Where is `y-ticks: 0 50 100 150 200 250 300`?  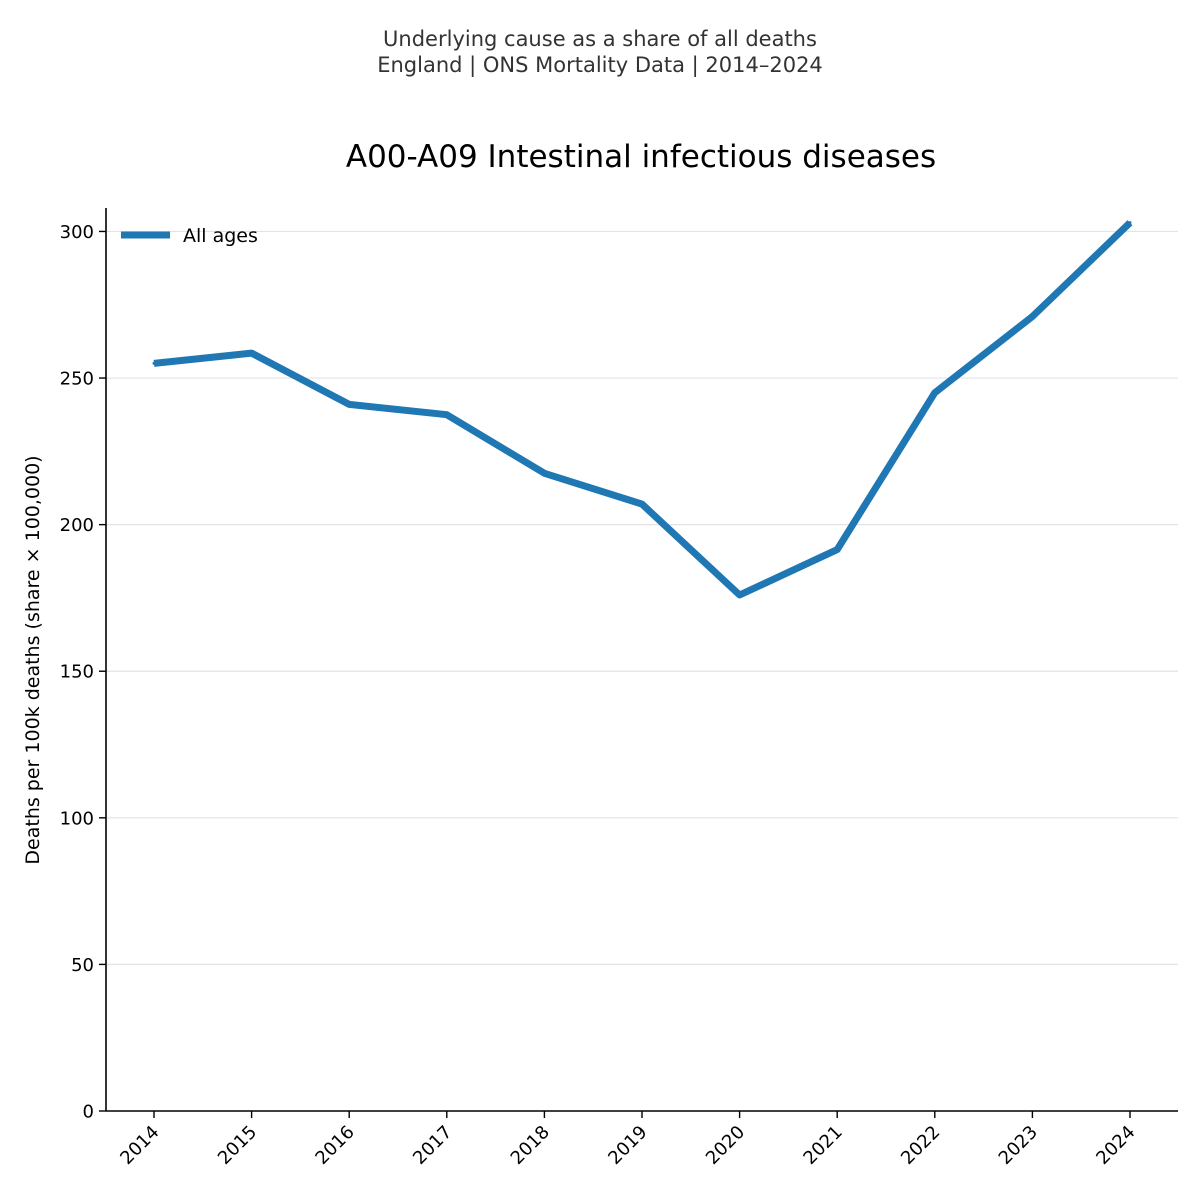 y-ticks: 0 50 100 150 200 250 300 is located at coordinates (83, 672).